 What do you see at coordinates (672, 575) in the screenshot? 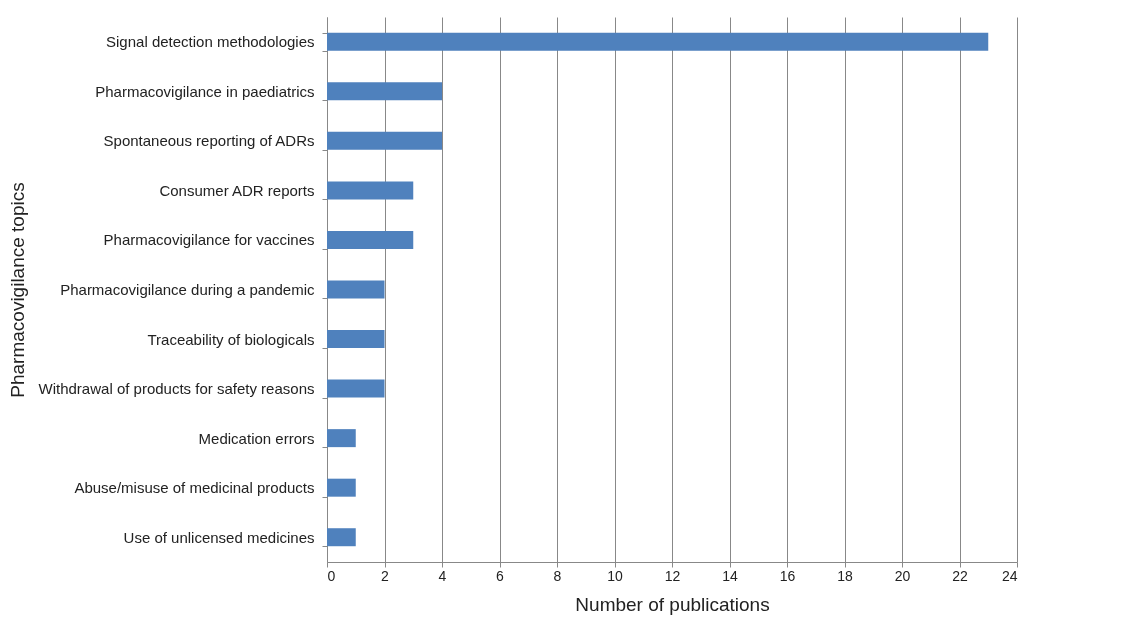
I see `x-tick-label: 12` at bounding box center [672, 575].